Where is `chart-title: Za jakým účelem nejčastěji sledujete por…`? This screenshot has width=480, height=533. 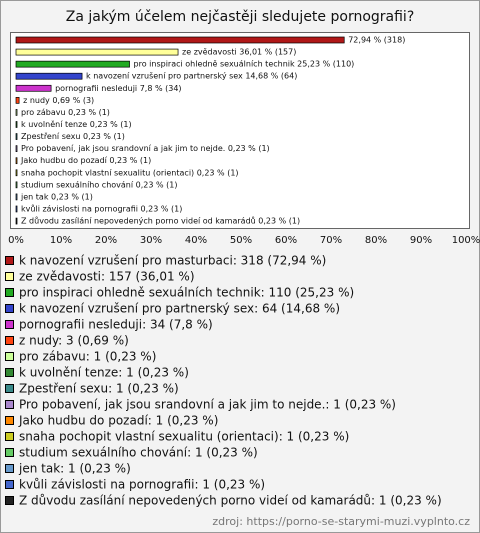 chart-title: Za jakým účelem nejčastěji sledujete por… is located at coordinates (240, 17).